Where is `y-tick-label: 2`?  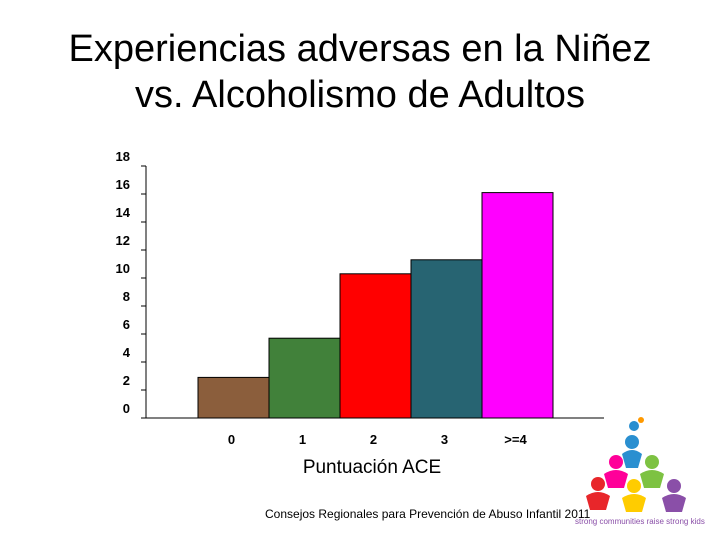
y-tick-label: 2 is located at coordinates (126, 380).